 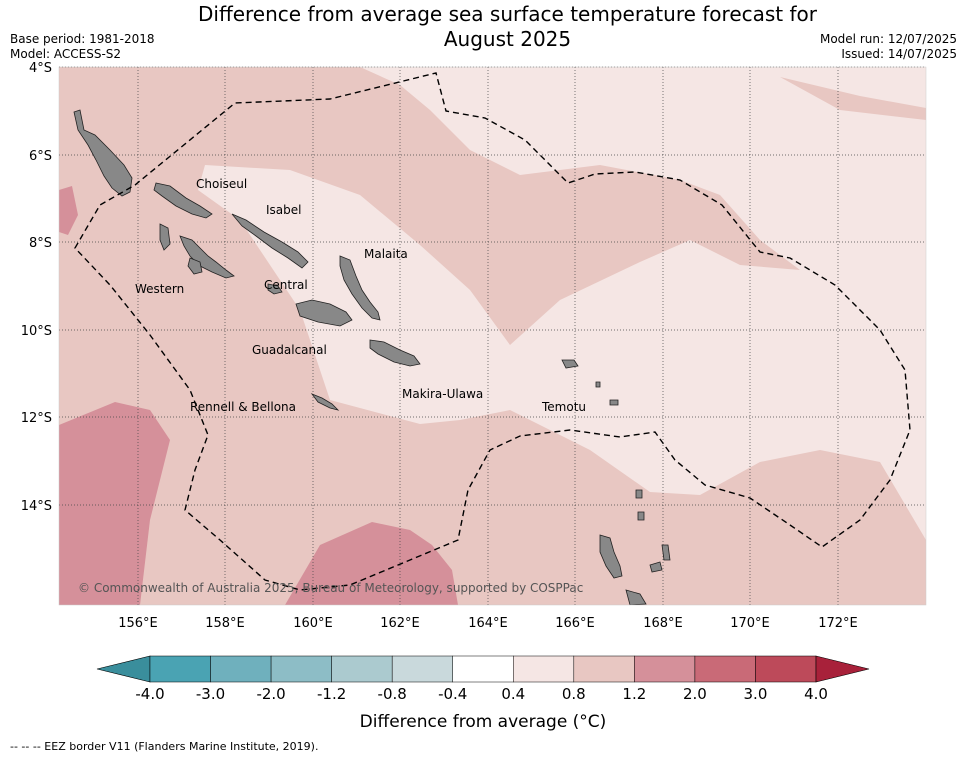 What do you see at coordinates (750, 623) in the screenshot?
I see `lon-tick-label: 170°E` at bounding box center [750, 623].